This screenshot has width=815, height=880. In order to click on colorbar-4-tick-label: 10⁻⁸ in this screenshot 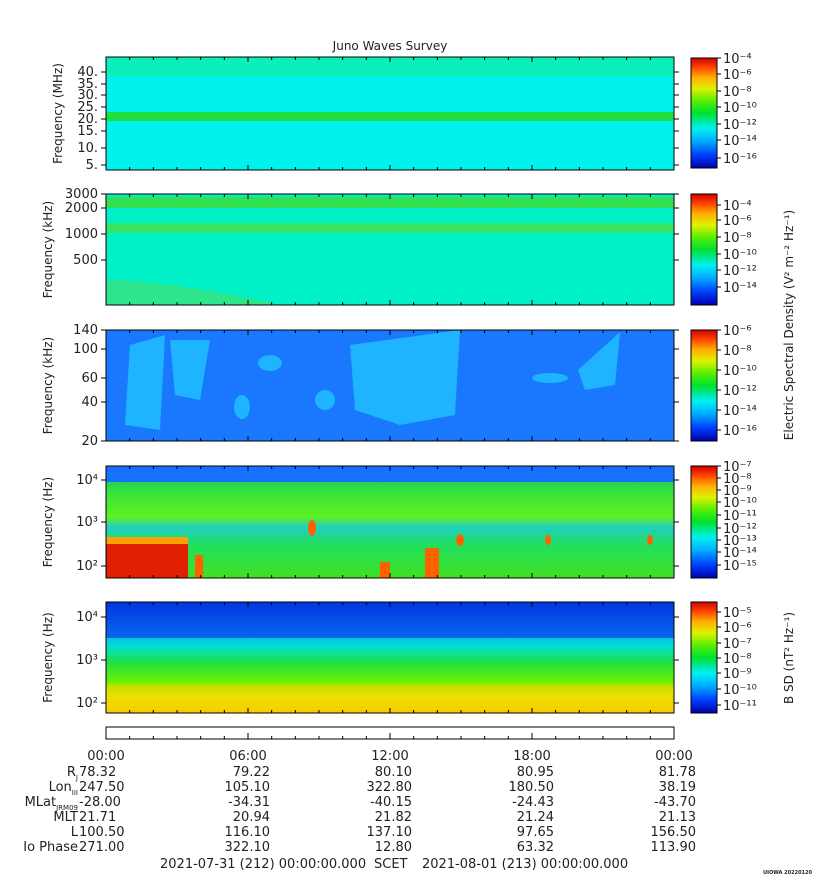, I will do `click(737, 479)`.